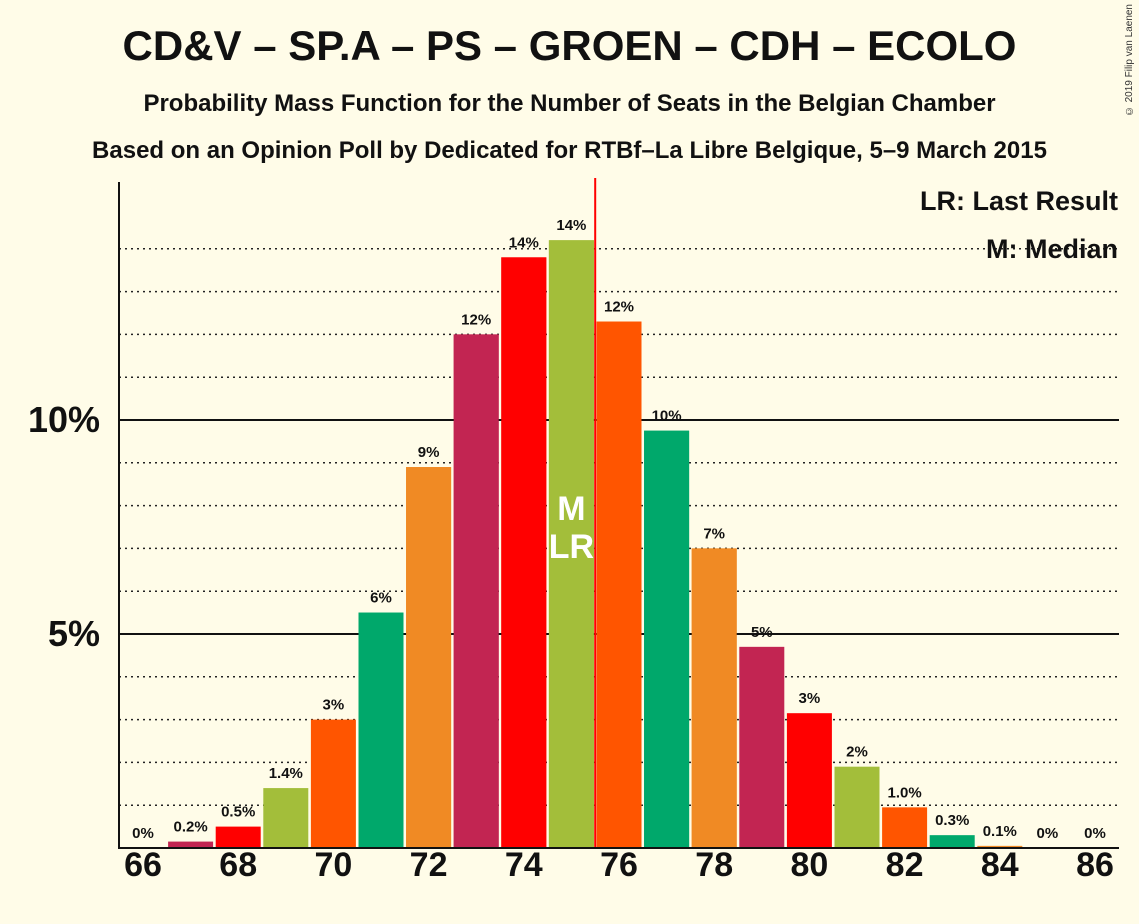 This screenshot has width=1139, height=924. Describe the element at coordinates (714, 533) in the screenshot. I see `data-label-seat-78: 7%` at that location.